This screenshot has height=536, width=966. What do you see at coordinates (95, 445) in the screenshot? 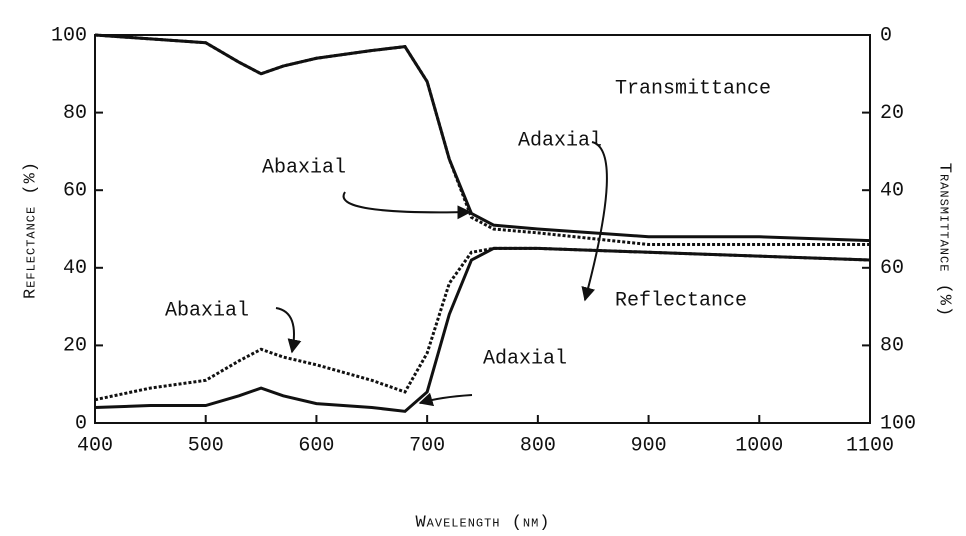
I see `x-tick-label: 400` at bounding box center [95, 445].